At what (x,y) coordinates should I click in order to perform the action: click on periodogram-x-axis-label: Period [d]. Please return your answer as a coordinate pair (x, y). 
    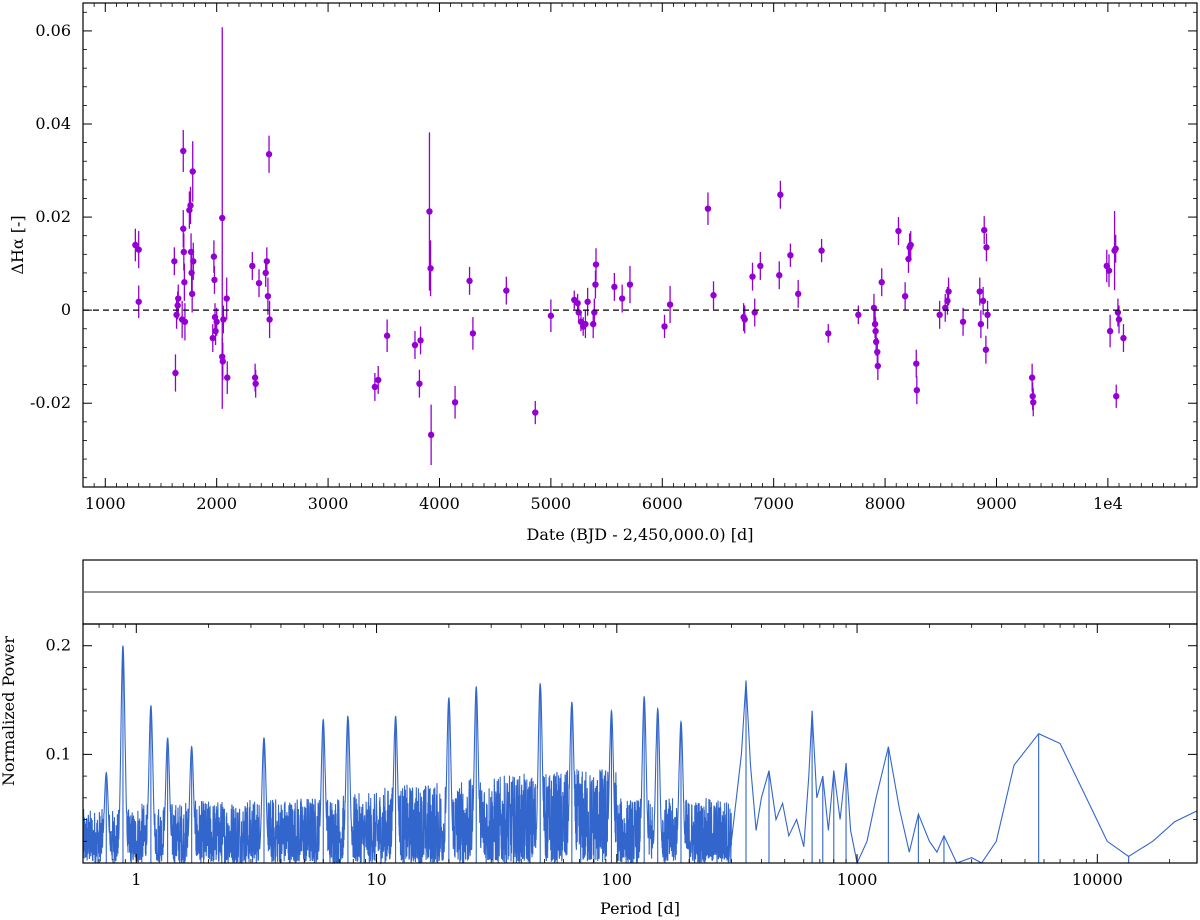
    Looking at the image, I should click on (640, 908).